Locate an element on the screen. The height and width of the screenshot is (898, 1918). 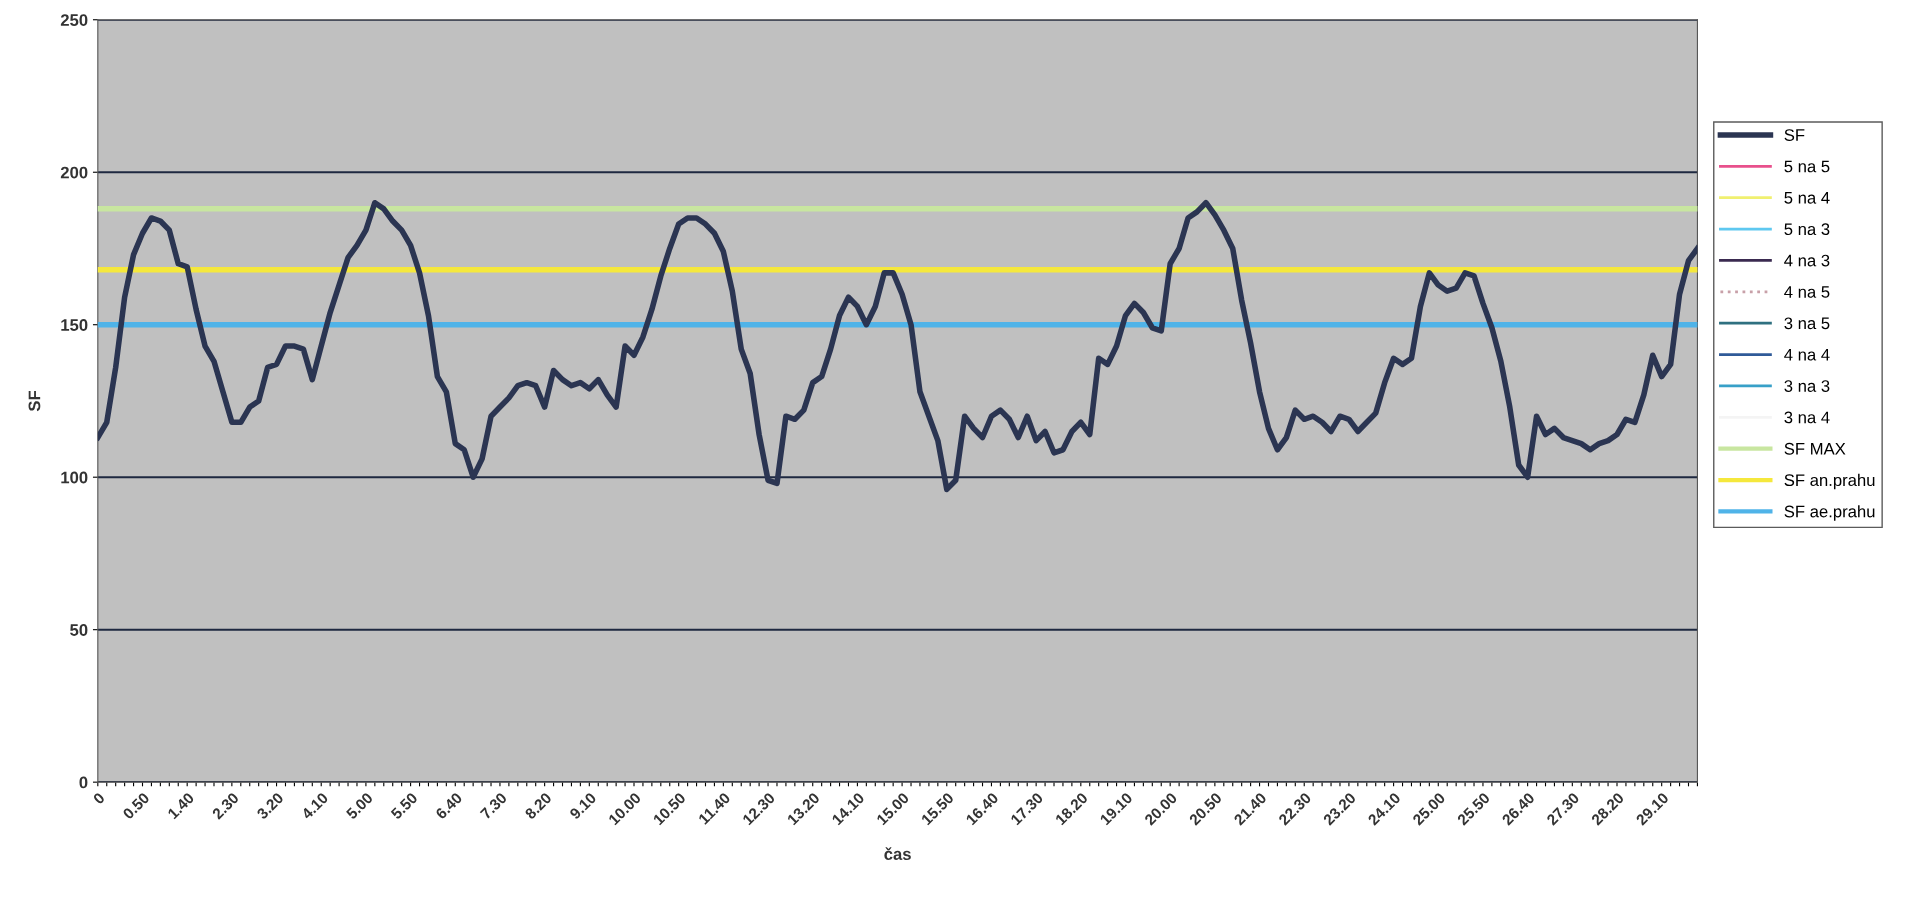
y-tick-label: 150 is located at coordinates (74, 325).